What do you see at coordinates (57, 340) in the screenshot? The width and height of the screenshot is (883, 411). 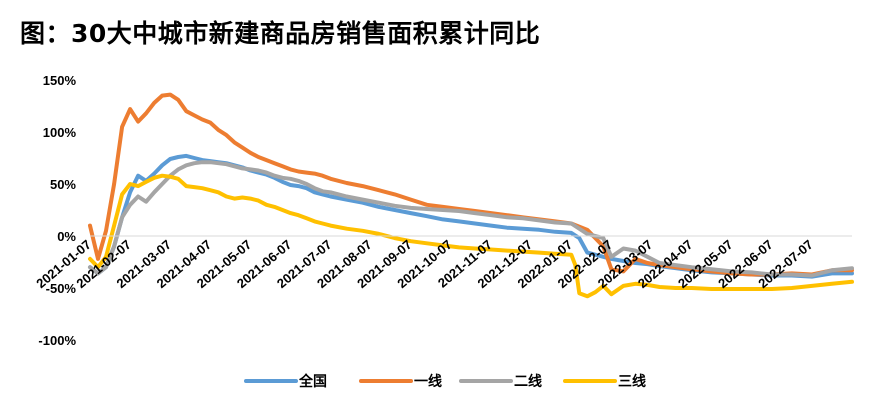 I see `y-tick-label: -100%` at bounding box center [57, 340].